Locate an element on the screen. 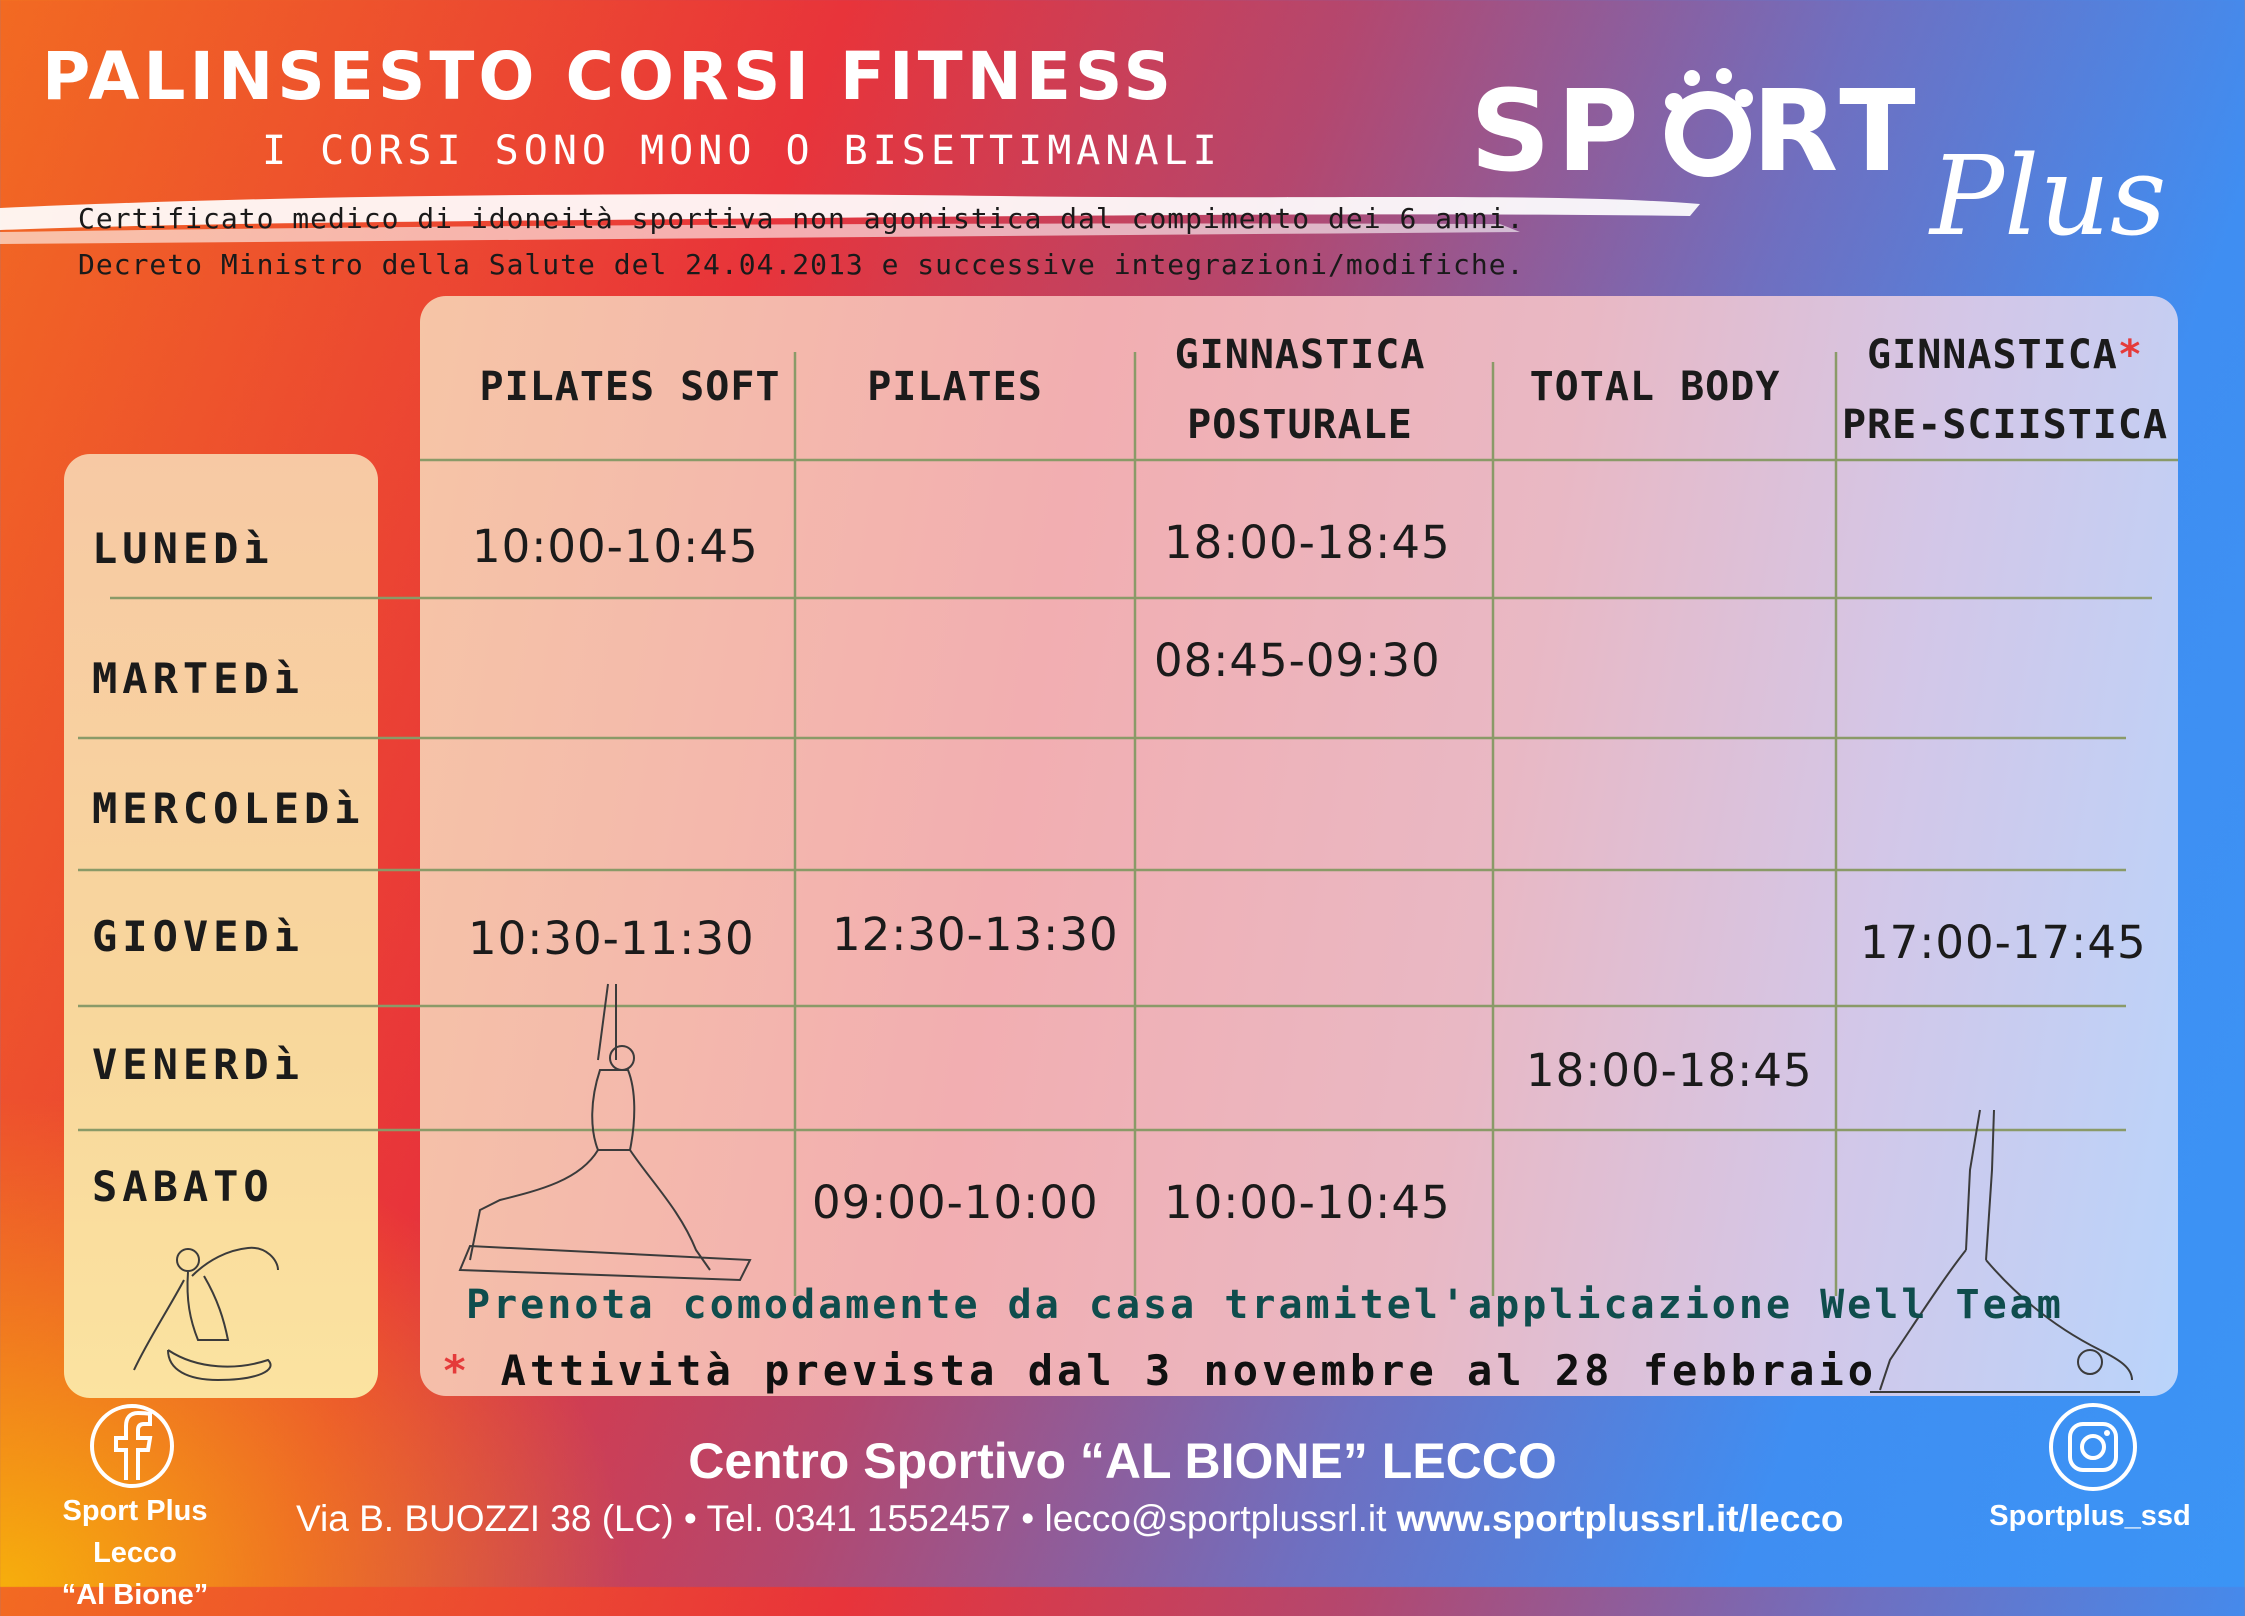  day-label-mercoledi: MERCOLEDì is located at coordinates (228, 808).